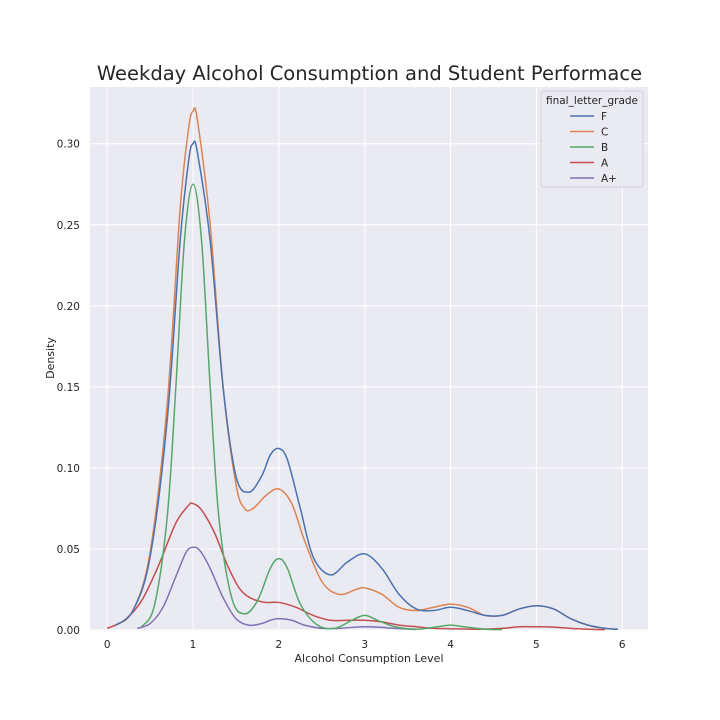 The height and width of the screenshot is (720, 720). I want to click on x-tick-label: 0, so click(107, 645).